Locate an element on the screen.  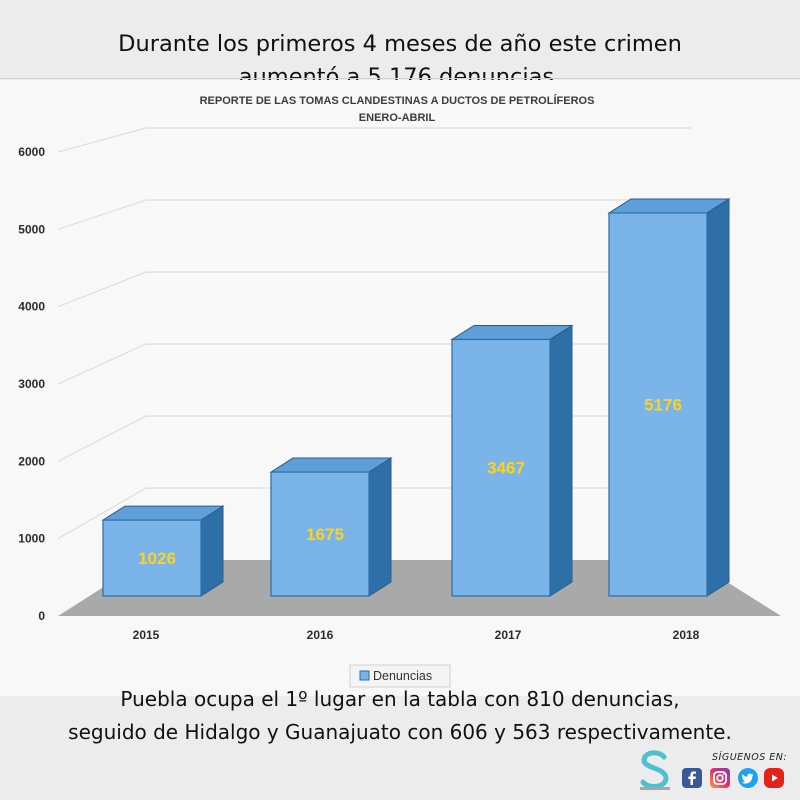
bar-2015 is located at coordinates (163, 551).